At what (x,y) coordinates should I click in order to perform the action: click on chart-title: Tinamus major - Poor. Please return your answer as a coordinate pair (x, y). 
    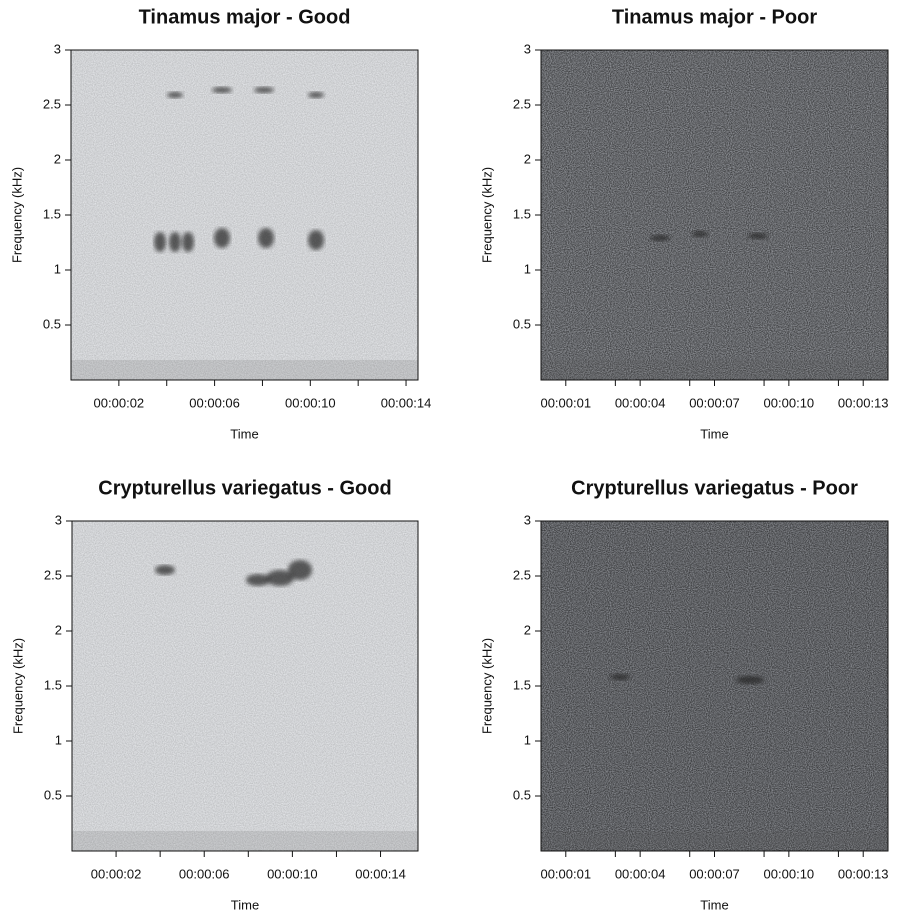
    Looking at the image, I should click on (714, 17).